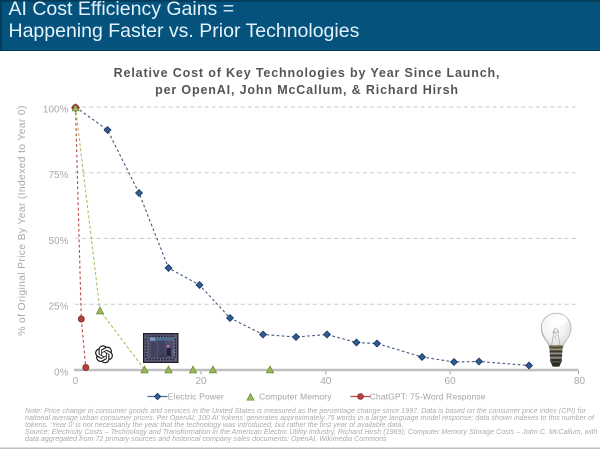 The image size is (600, 449). Describe the element at coordinates (295, 397) in the screenshot. I see `svg-text: Computer Memory` at that location.